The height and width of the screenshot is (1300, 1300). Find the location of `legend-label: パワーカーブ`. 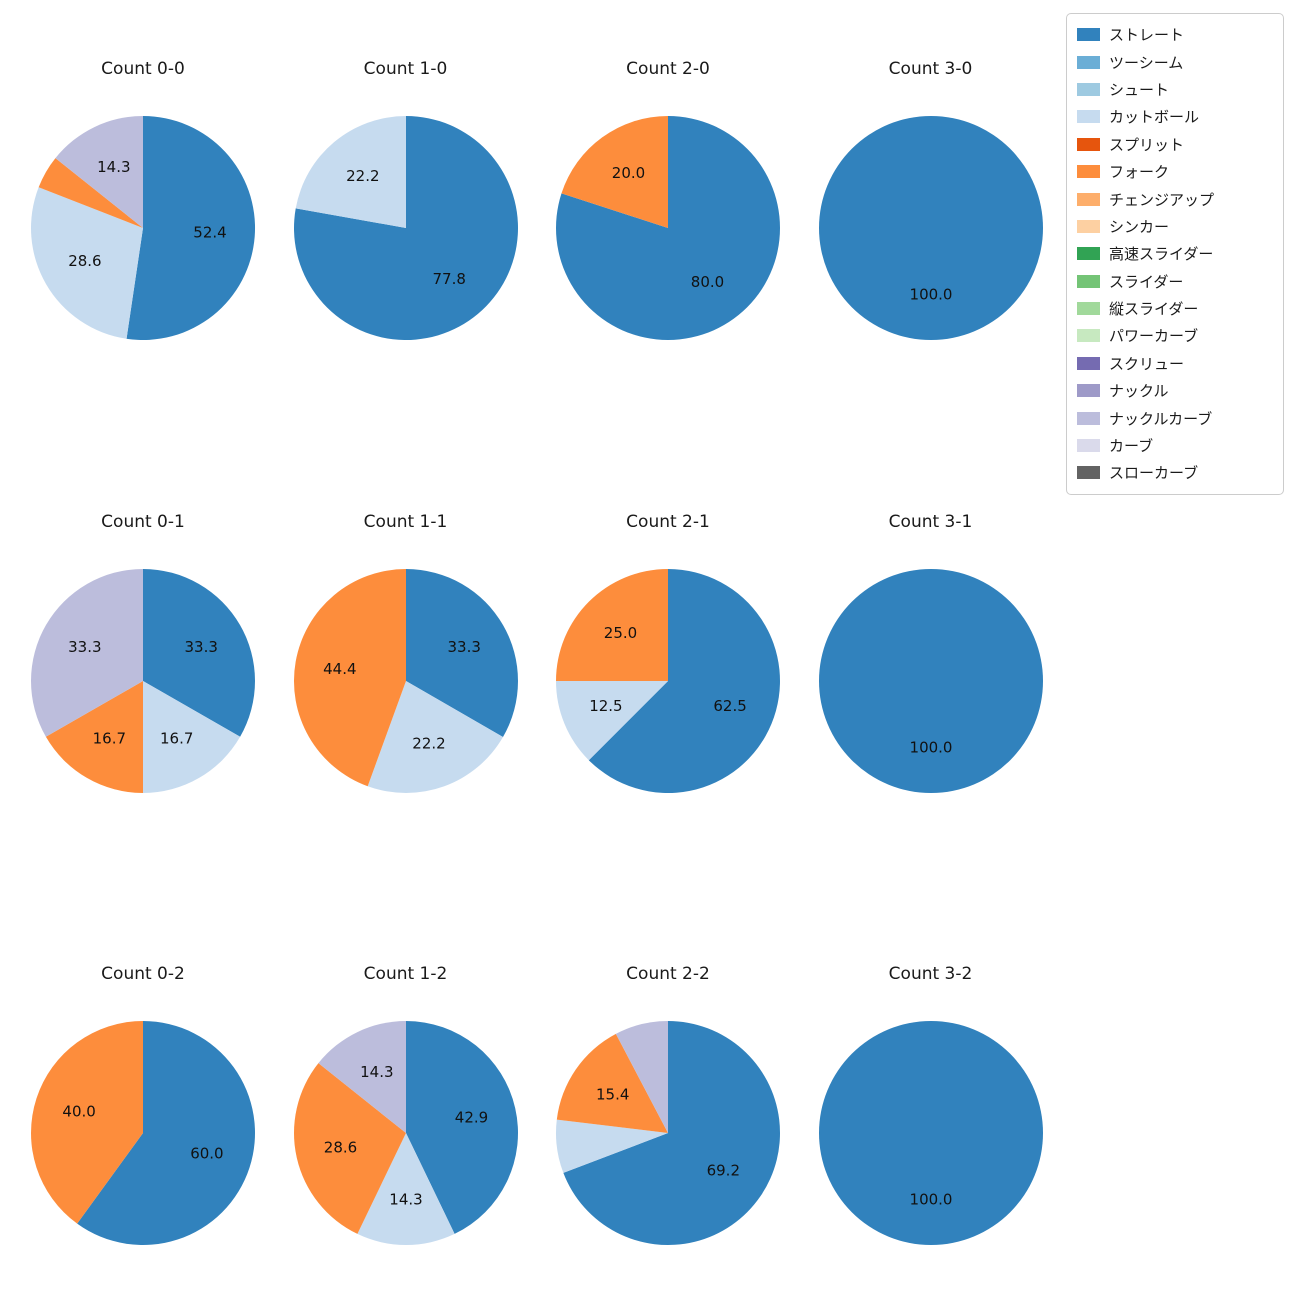

legend-label: パワーカーブ is located at coordinates (1154, 336).